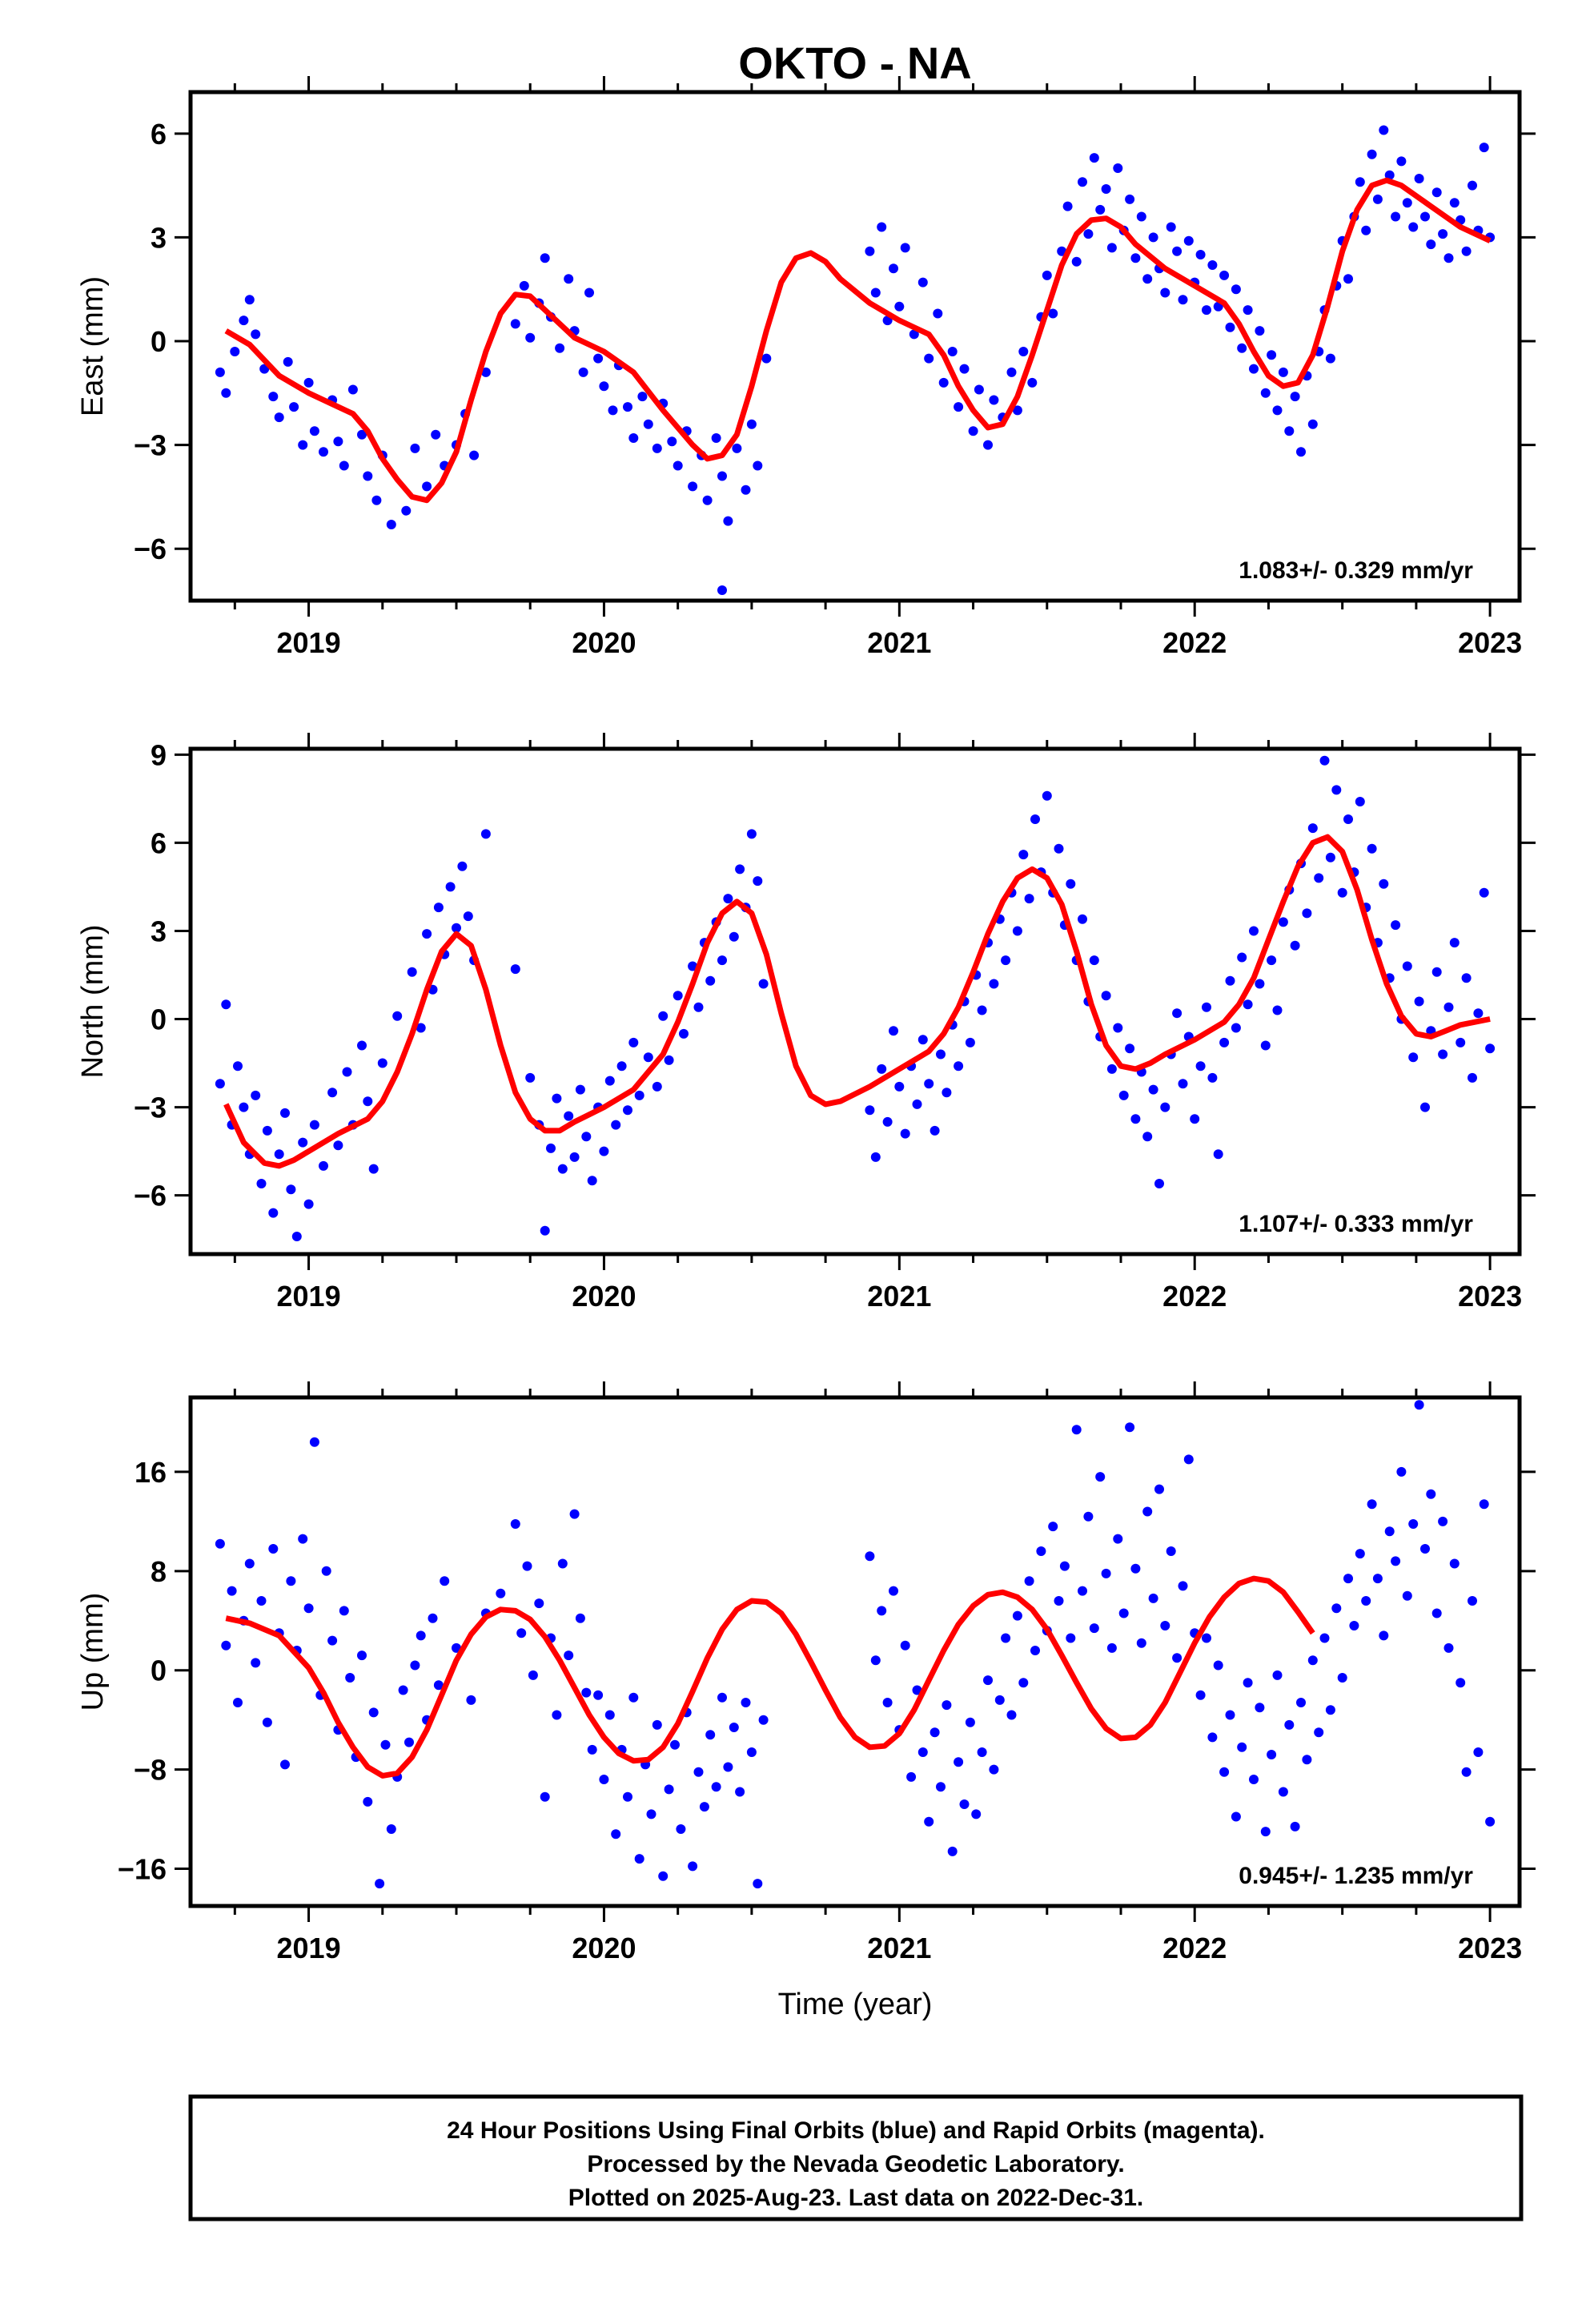  Describe the element at coordinates (151, 1108) in the screenshot. I see `north-ytick-label-1: −3` at that location.